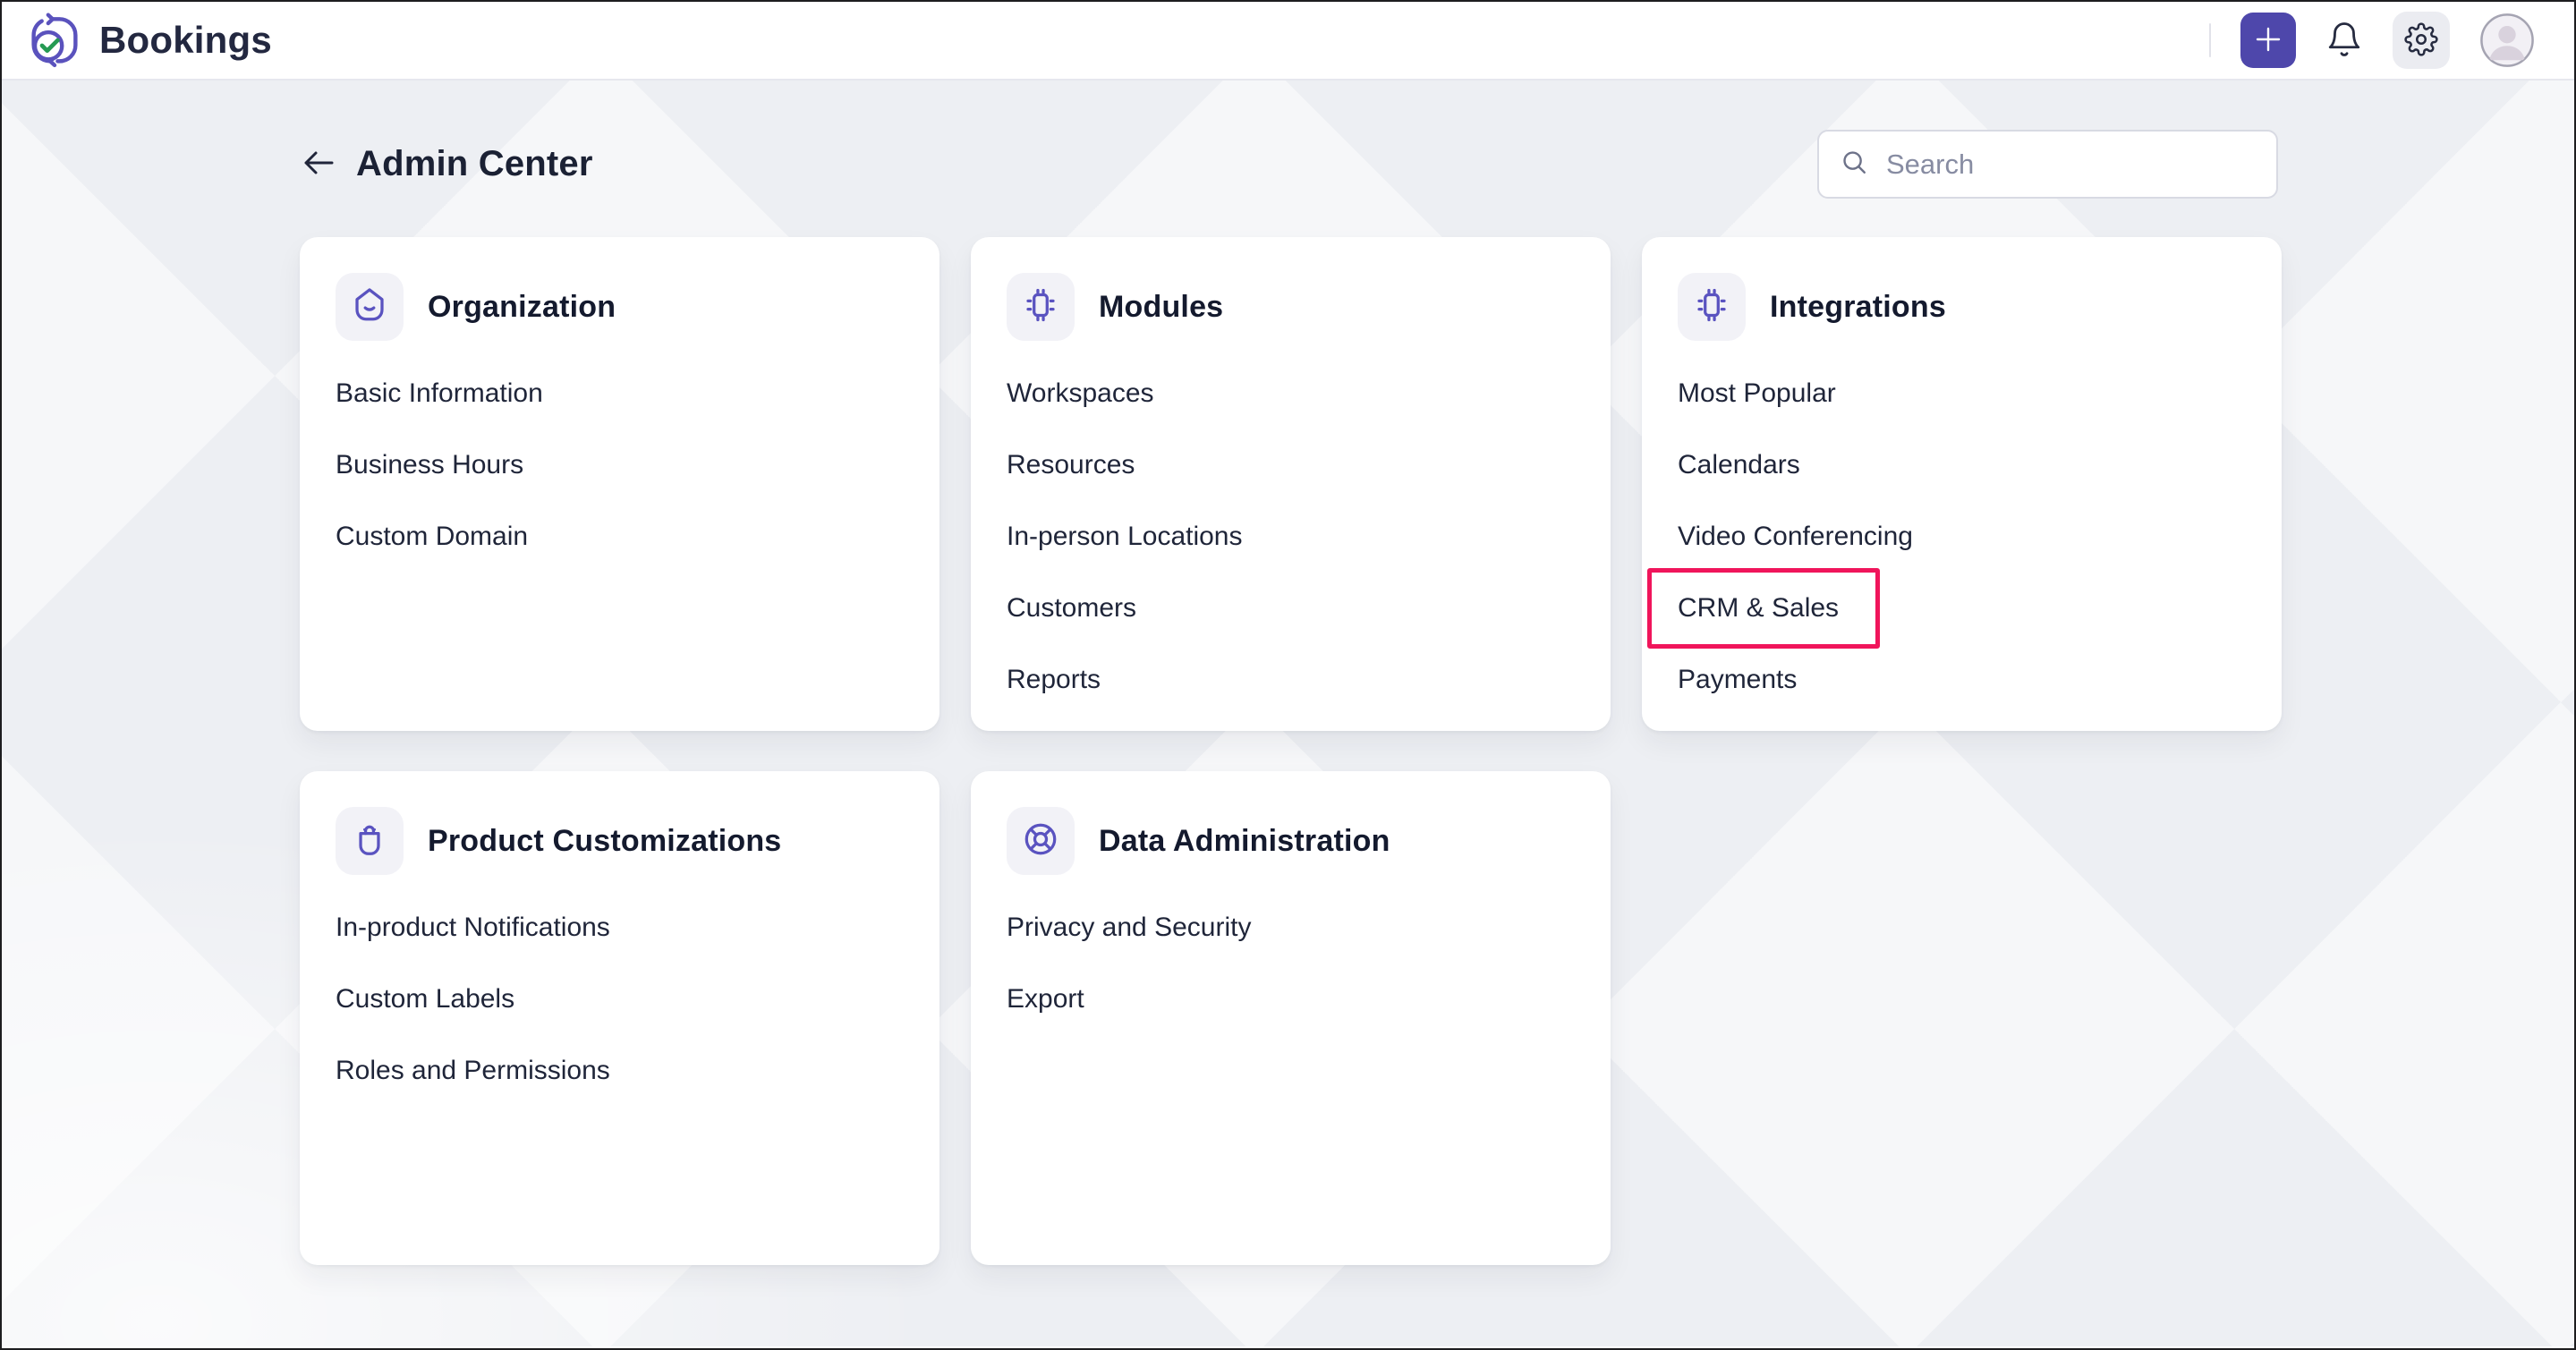  I want to click on card-title: Product Customizations, so click(605, 840).